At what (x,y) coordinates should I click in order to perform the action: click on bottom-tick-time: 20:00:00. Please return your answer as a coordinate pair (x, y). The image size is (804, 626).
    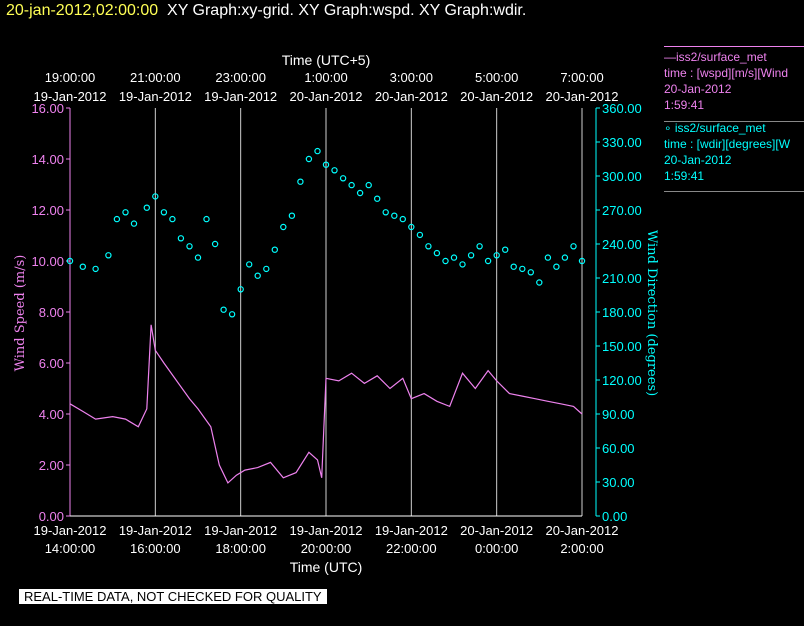
    Looking at the image, I should click on (326, 548).